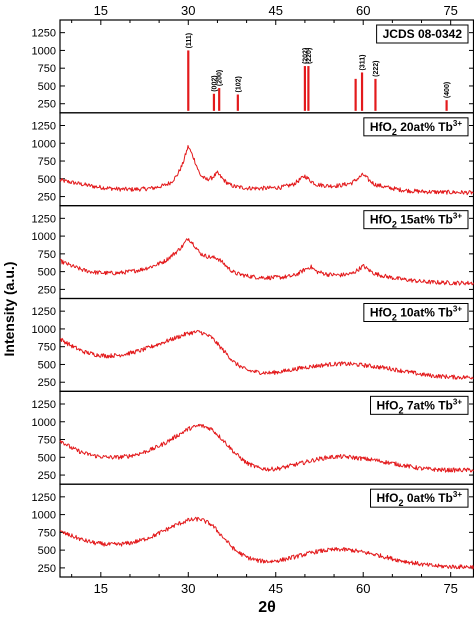 This screenshot has height=619, width=474. What do you see at coordinates (188, 10) in the screenshot?
I see `x-tick-label-top: 30` at bounding box center [188, 10].